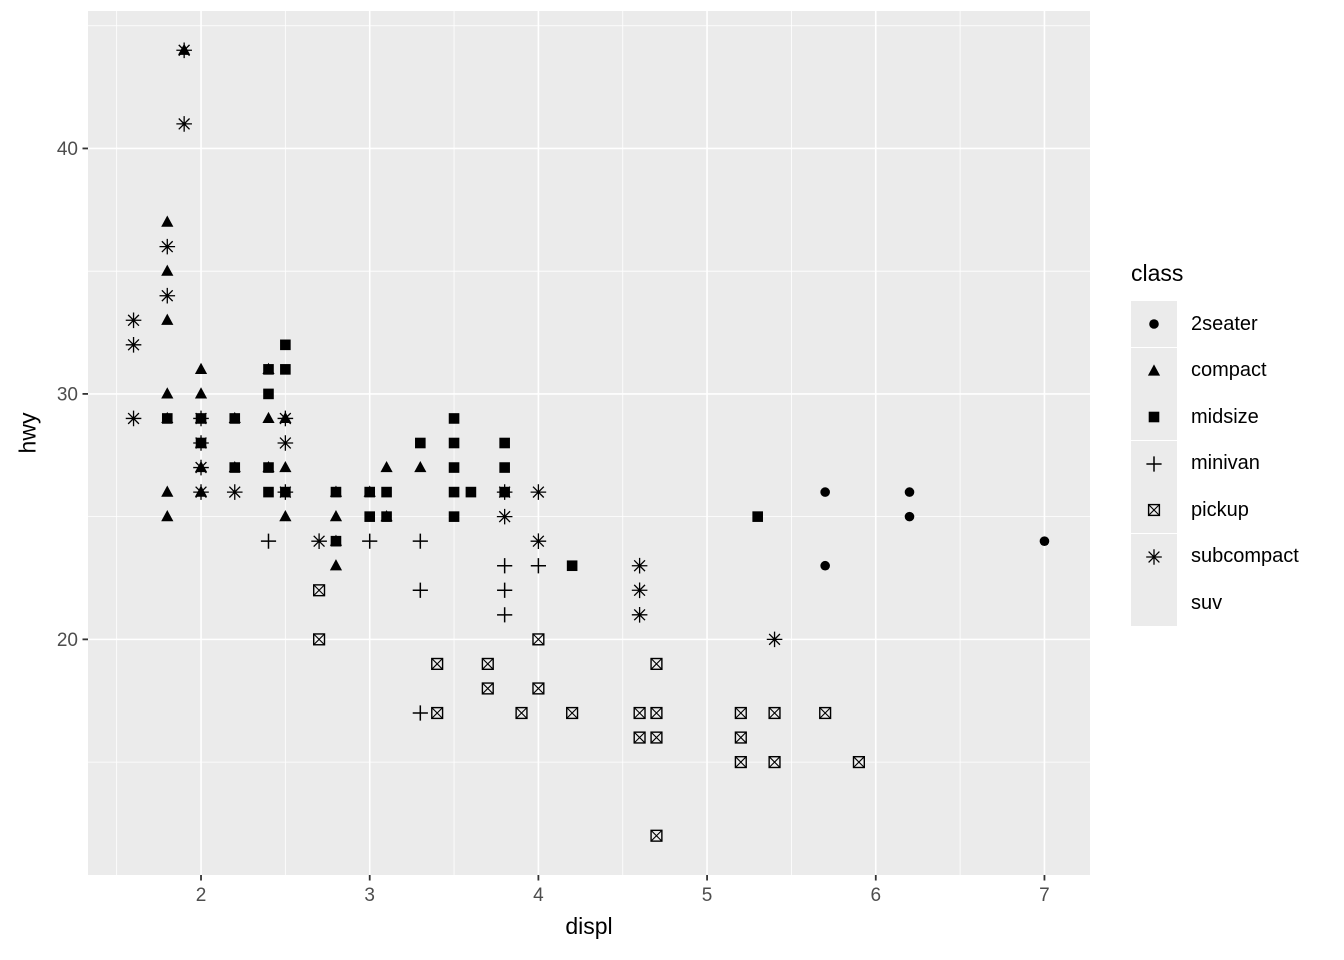 The height and width of the screenshot is (960, 1344). I want to click on legend-label: minivan, so click(1225, 463).